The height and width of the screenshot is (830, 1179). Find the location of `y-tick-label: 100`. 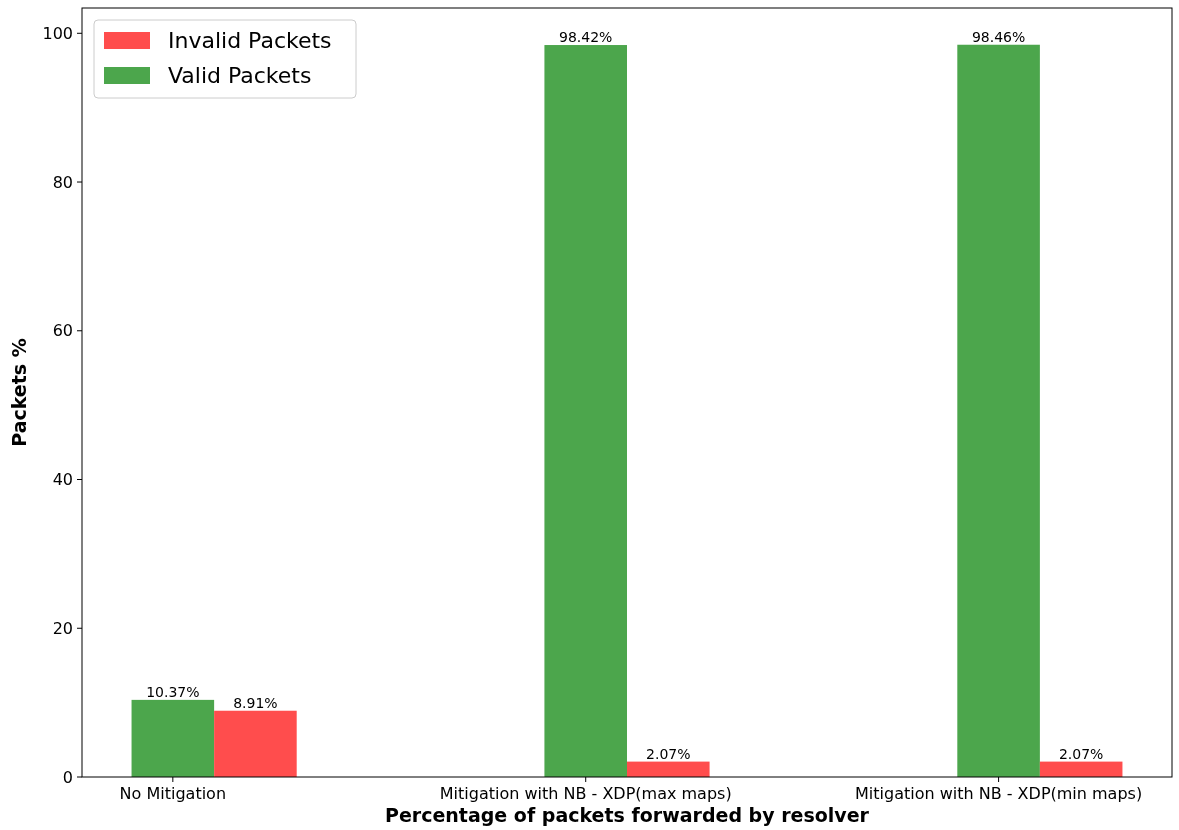

y-tick-label: 100 is located at coordinates (57, 33).